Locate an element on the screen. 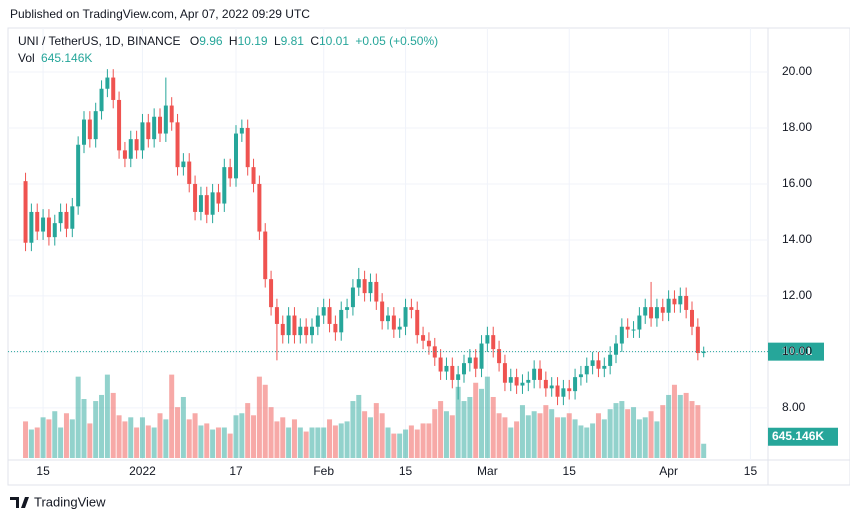 This screenshot has height=521, width=850. x-tick-label: Mar is located at coordinates (487, 471).